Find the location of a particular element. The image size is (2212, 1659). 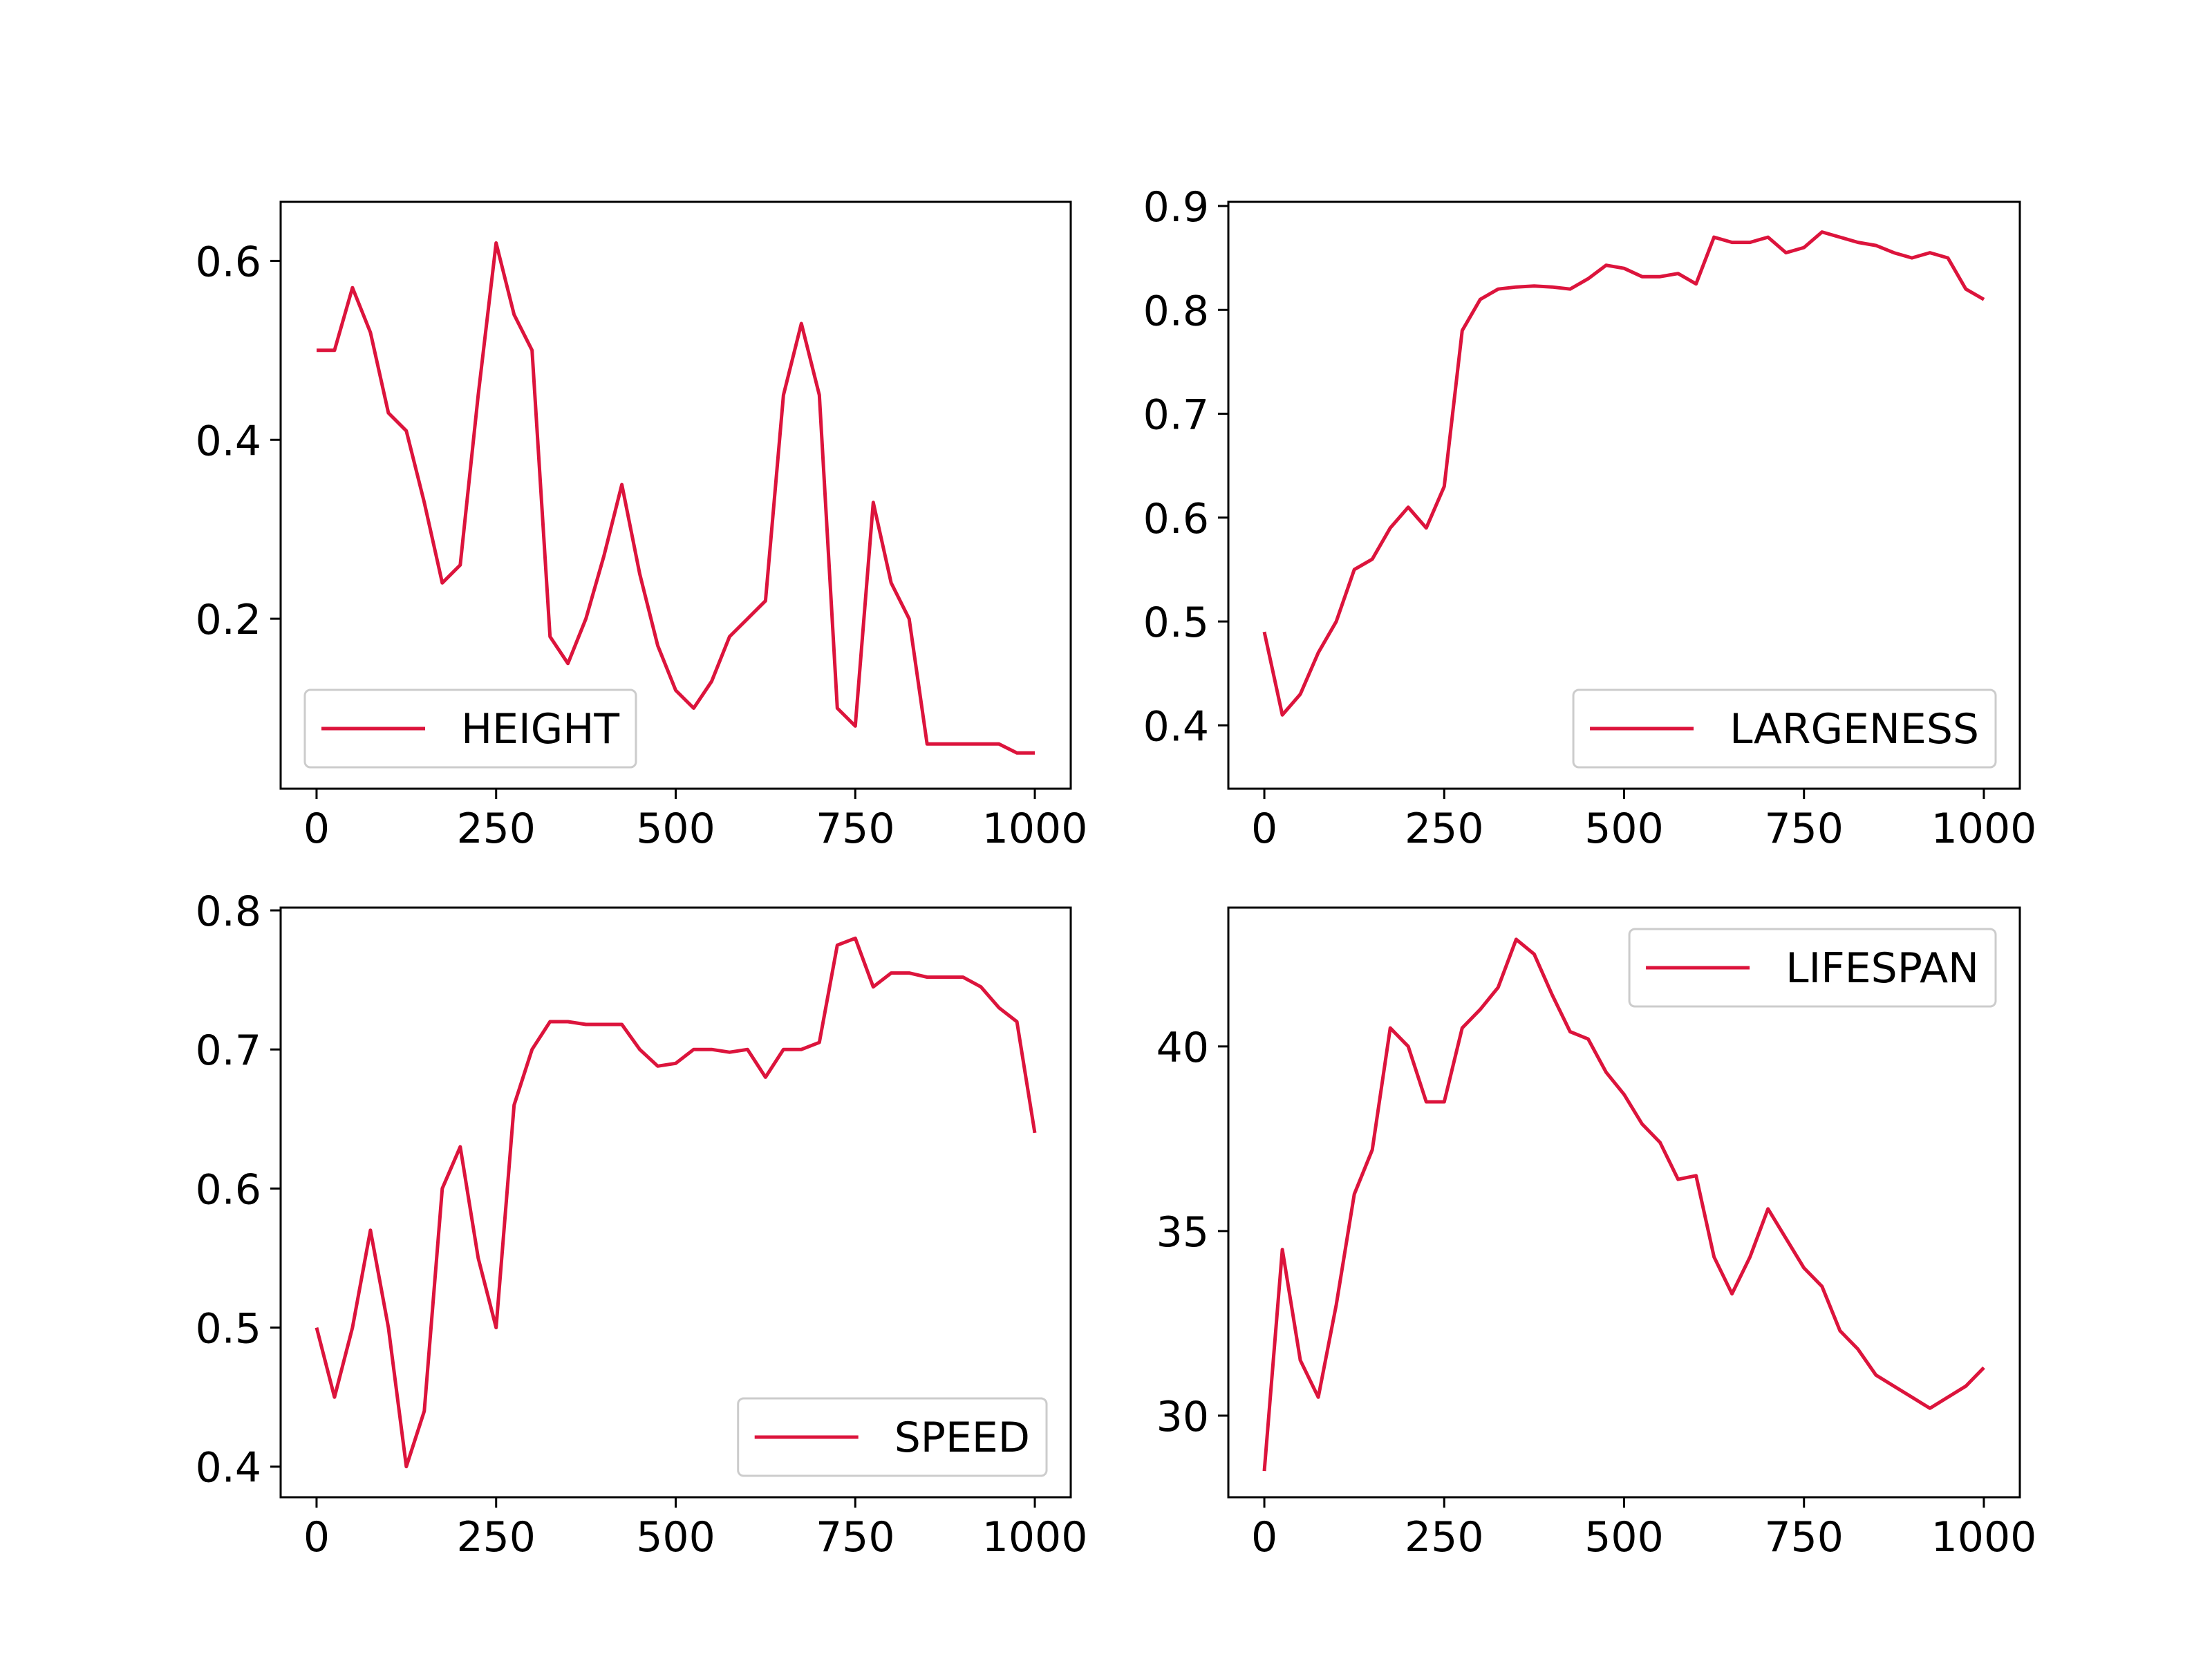

legend: LIFESPAN is located at coordinates (1812, 968).